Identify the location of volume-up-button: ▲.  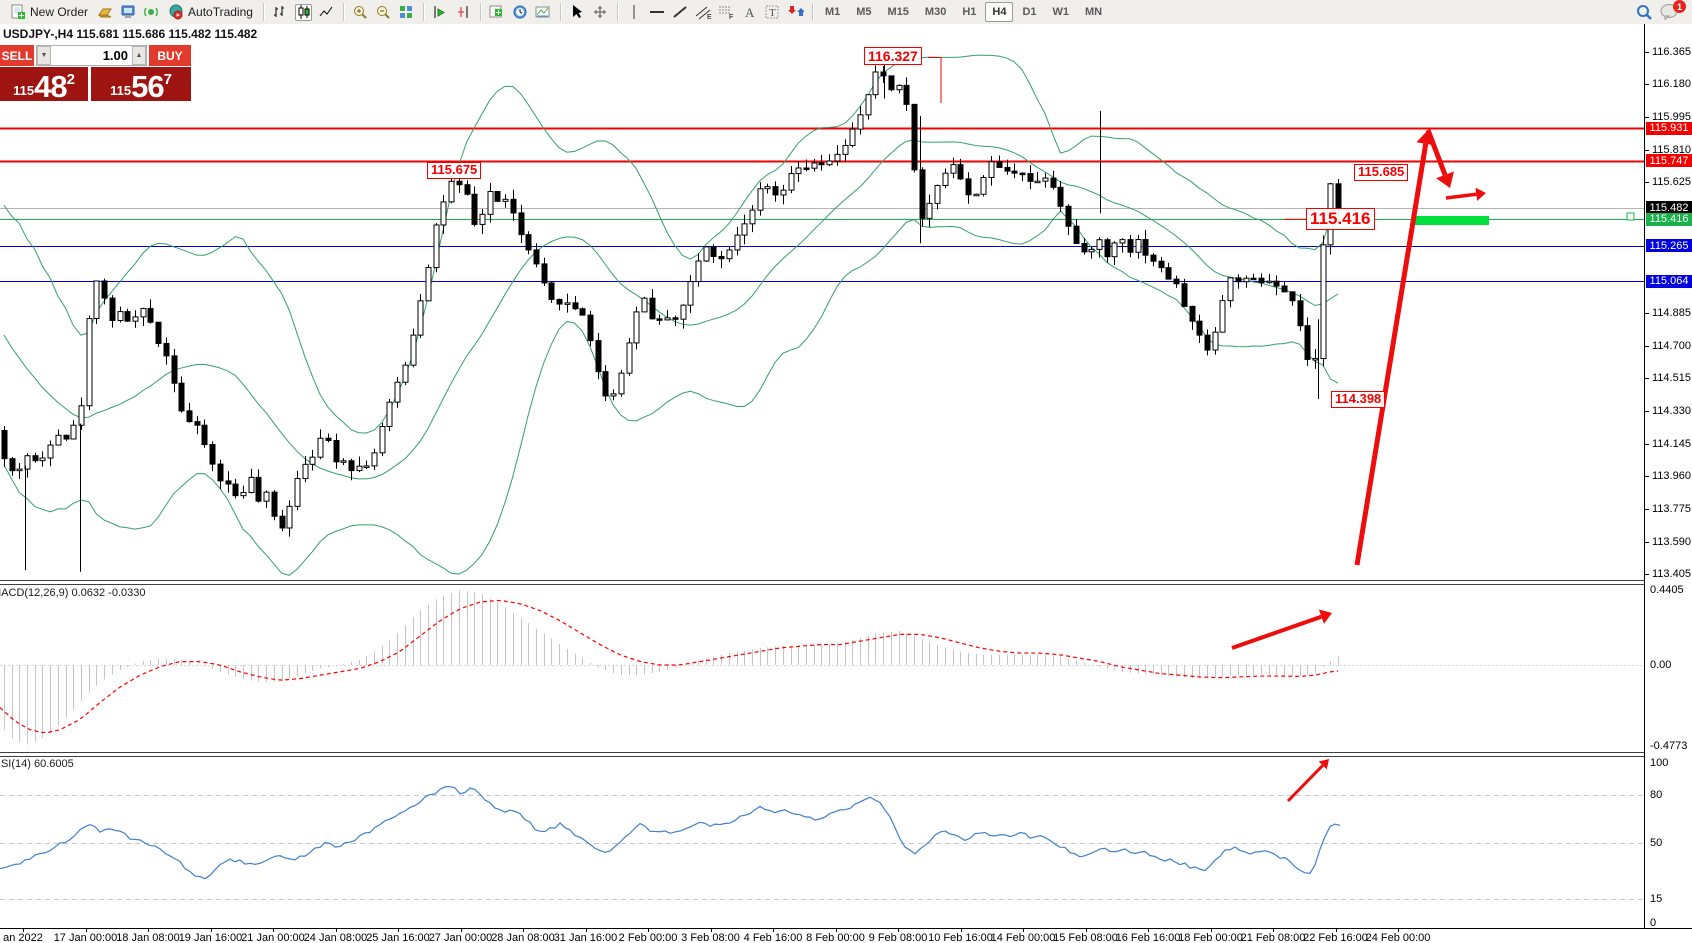
(139, 55).